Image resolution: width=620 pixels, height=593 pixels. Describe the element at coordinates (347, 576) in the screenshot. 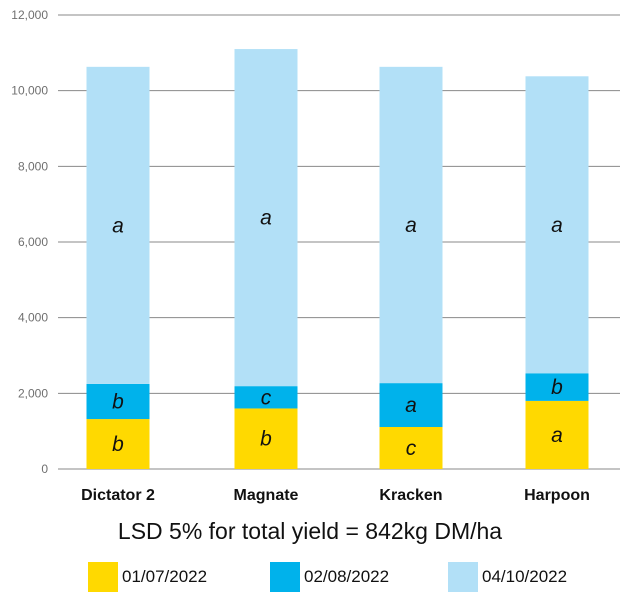

I see `legend-label: 02/08/2022` at that location.